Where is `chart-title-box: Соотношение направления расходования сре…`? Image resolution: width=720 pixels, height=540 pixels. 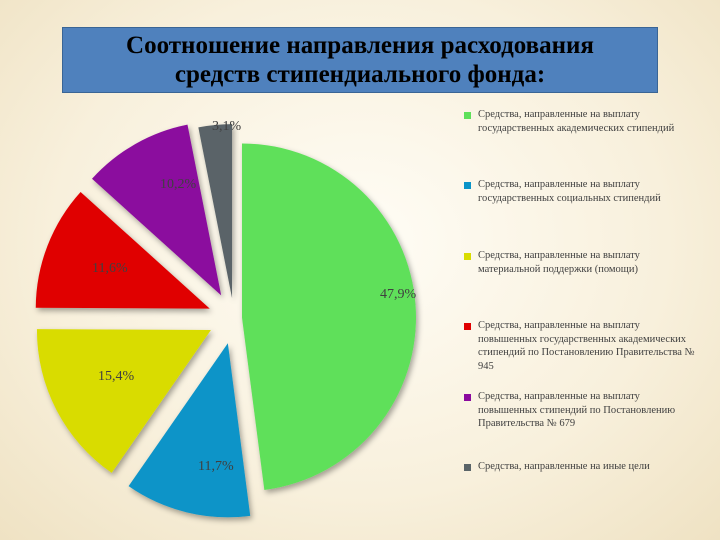
chart-title-box: Соотношение направления расходования сре… is located at coordinates (360, 60).